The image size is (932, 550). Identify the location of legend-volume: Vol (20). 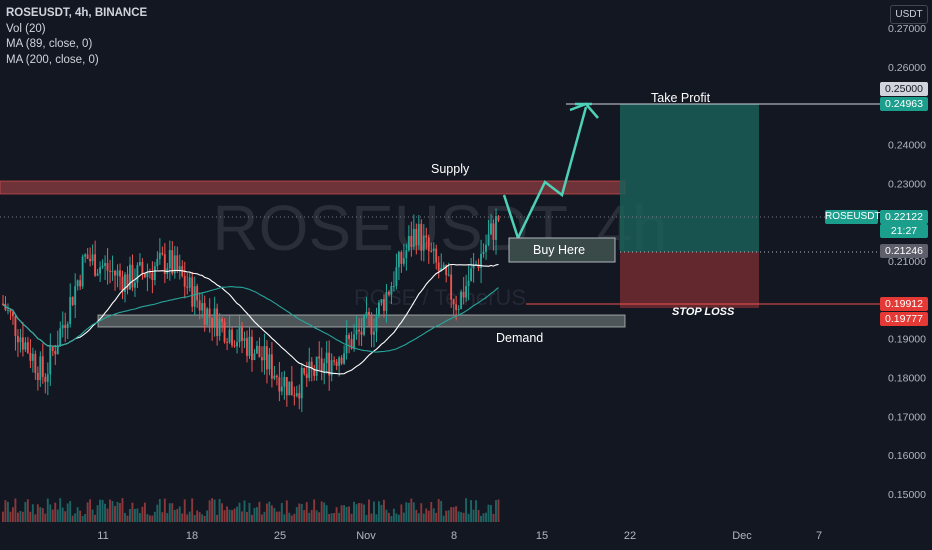
(26, 28).